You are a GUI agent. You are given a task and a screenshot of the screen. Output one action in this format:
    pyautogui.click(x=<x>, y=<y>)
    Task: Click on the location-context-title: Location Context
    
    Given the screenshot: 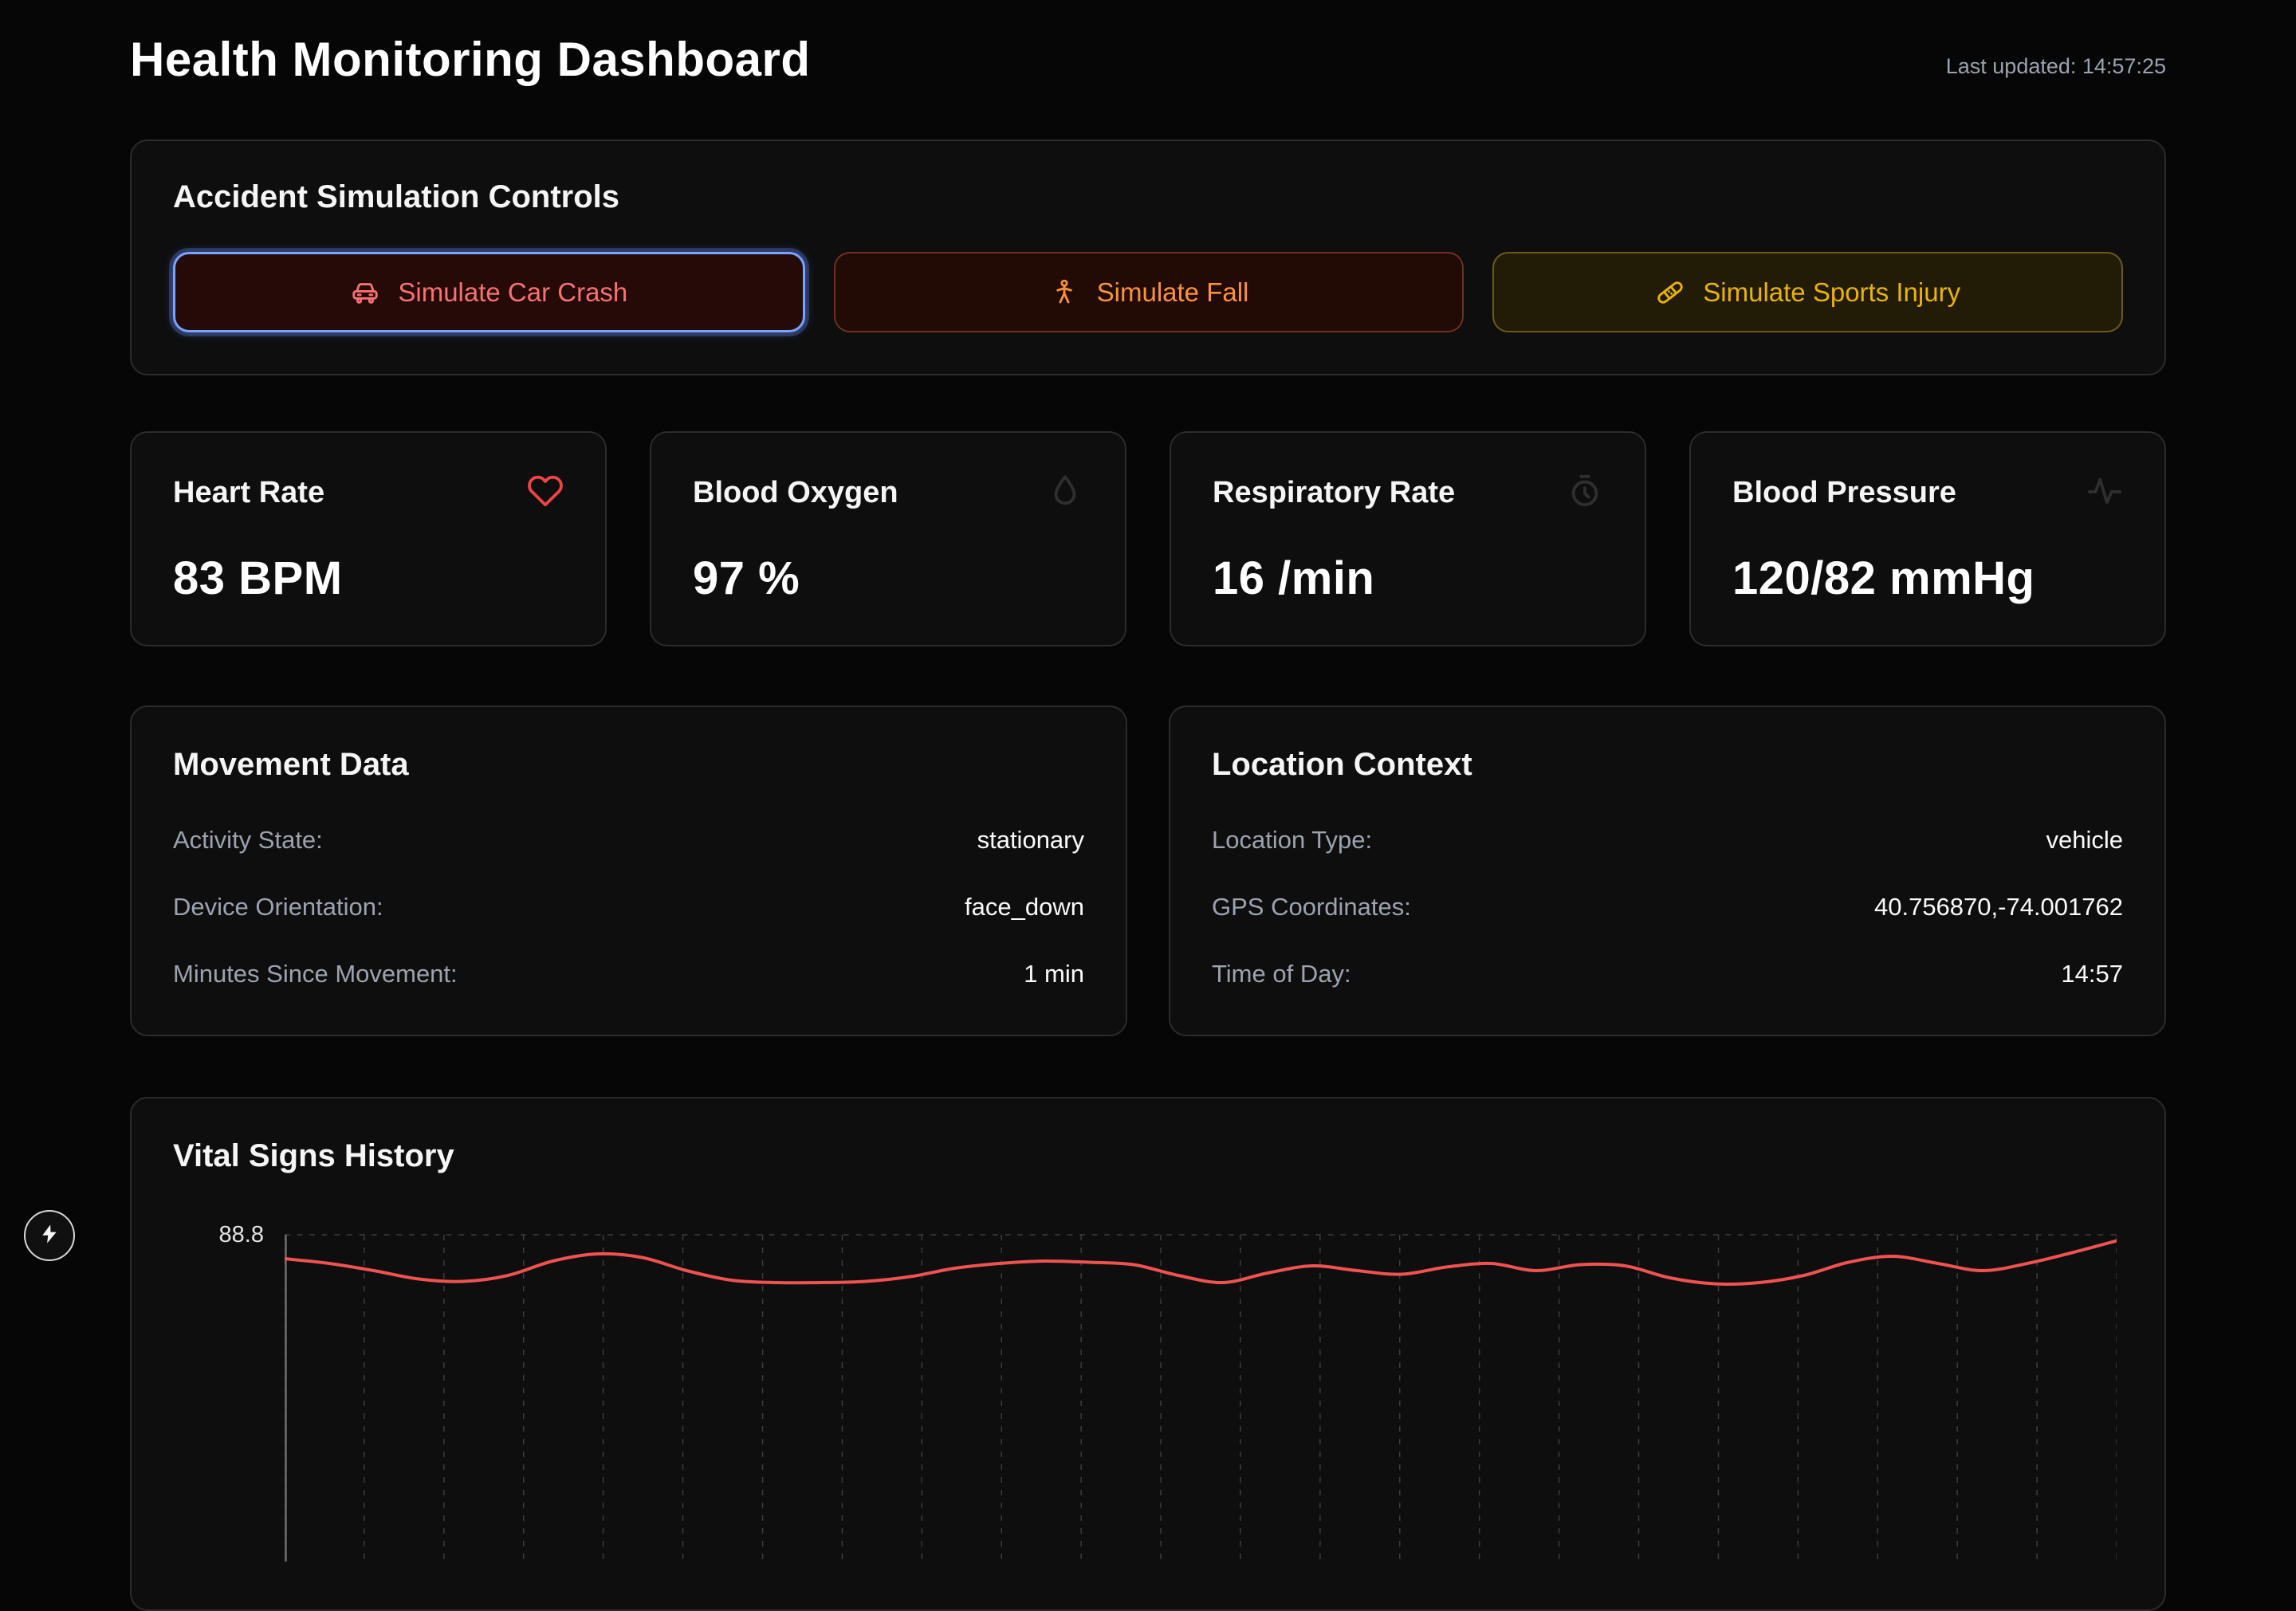 What is the action you would take?
    pyautogui.click(x=1668, y=765)
    